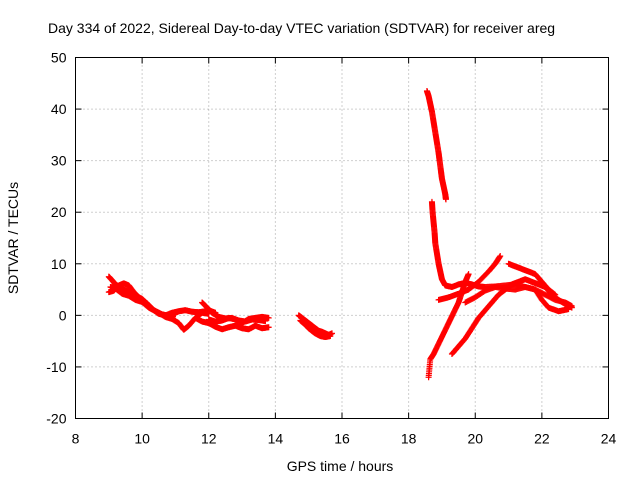 The width and height of the screenshot is (640, 480). I want to click on x-tick-label: 18, so click(409, 439).